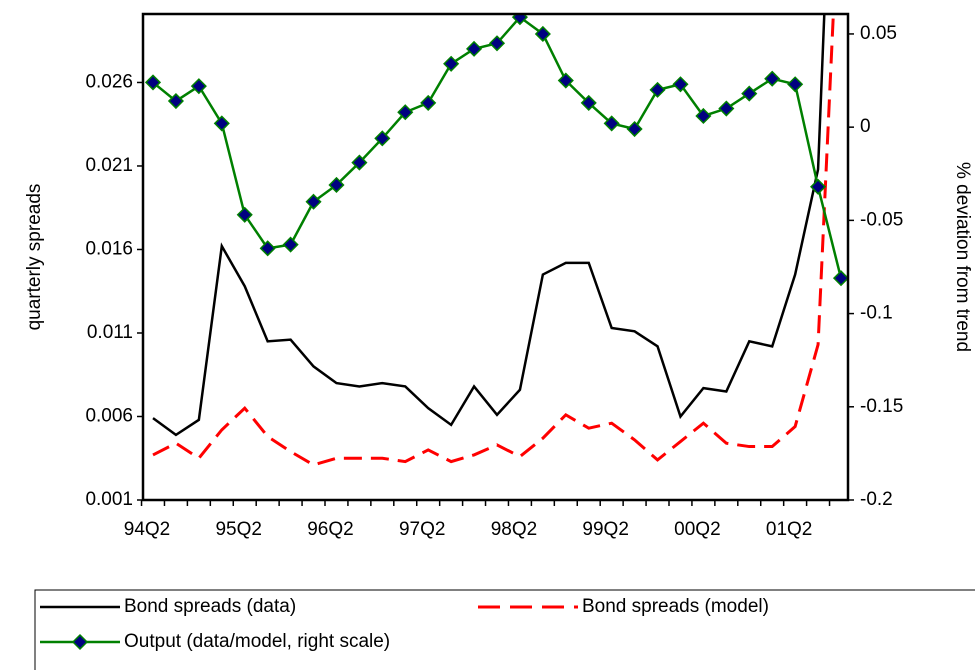 The height and width of the screenshot is (670, 975). Describe the element at coordinates (110, 332) in the screenshot. I see `y-tick-label: 0.011` at that location.